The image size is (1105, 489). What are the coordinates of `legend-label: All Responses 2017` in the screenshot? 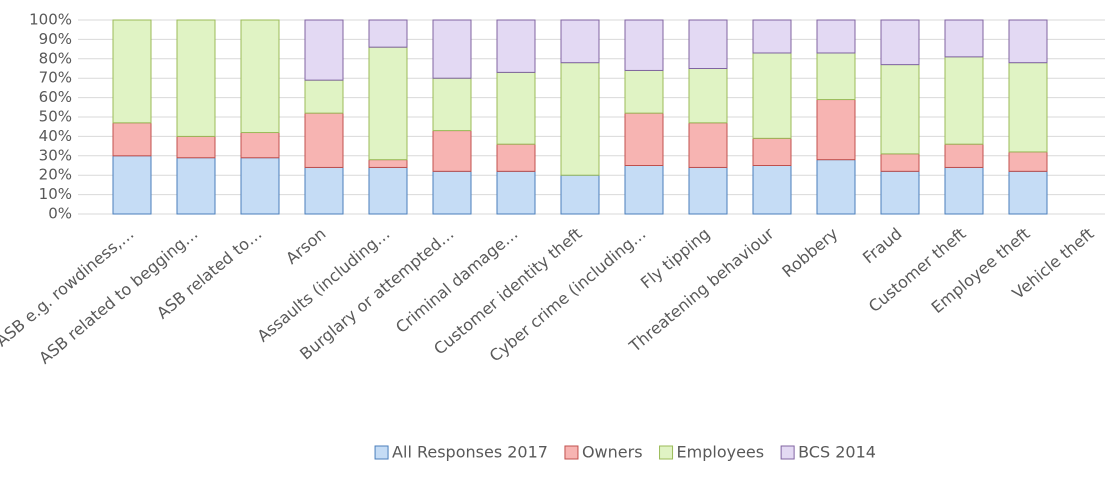 It's located at (470, 452).